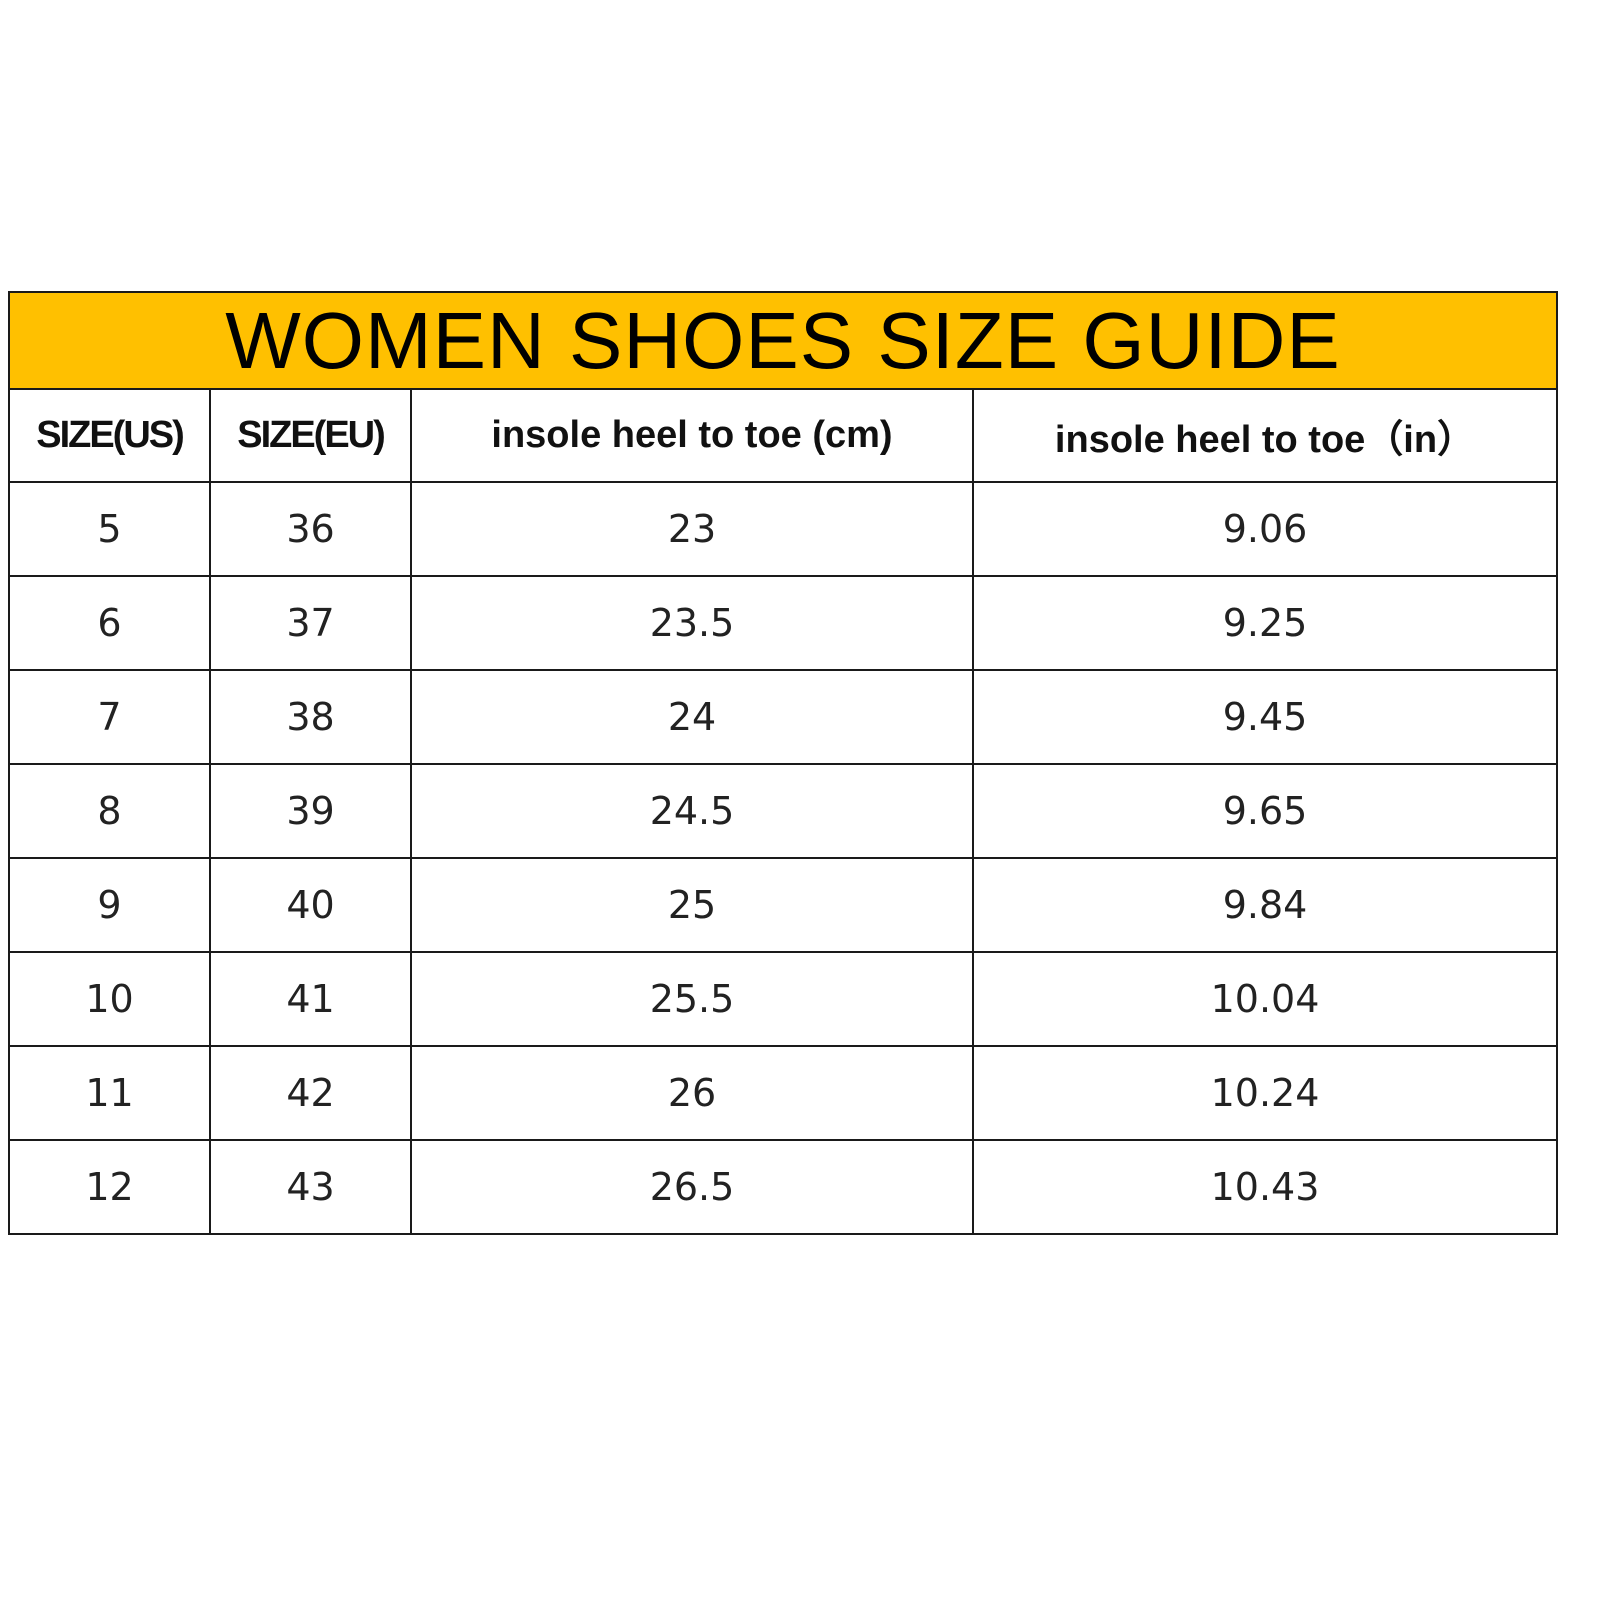 The height and width of the screenshot is (1600, 1600). What do you see at coordinates (109, 529) in the screenshot?
I see `cell-size-us: 5` at bounding box center [109, 529].